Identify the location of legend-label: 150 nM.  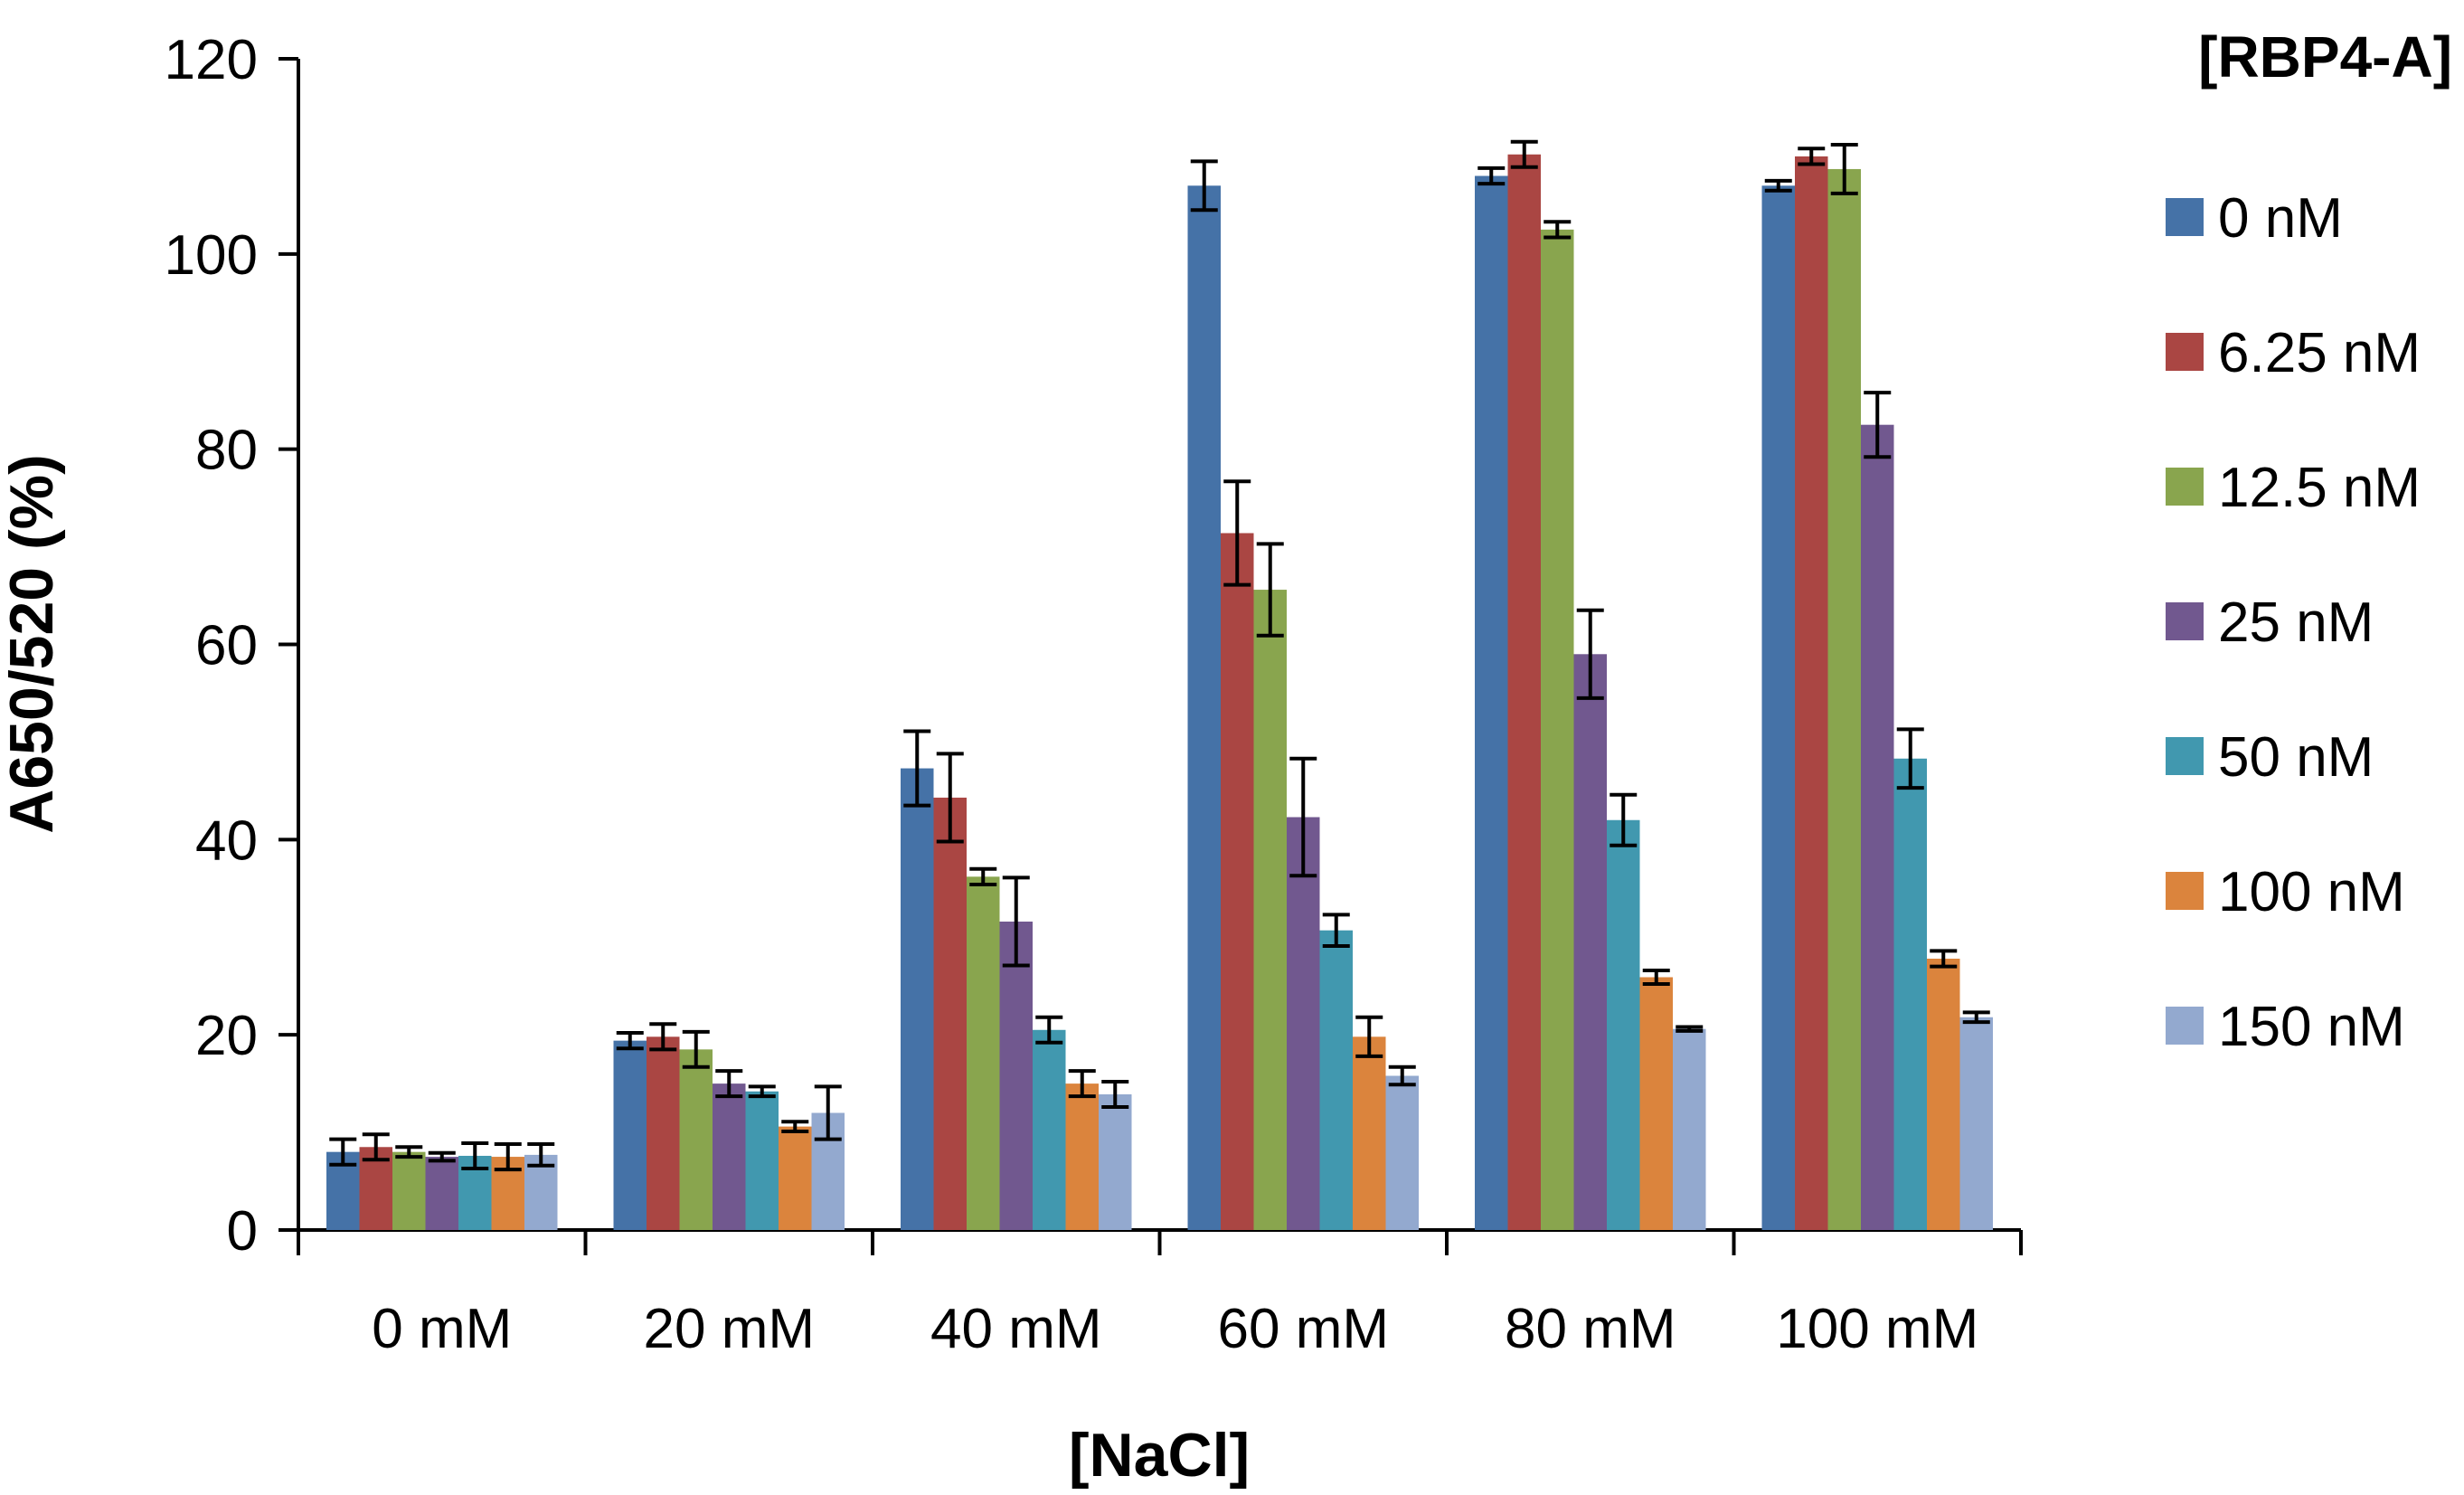
(2311, 1027).